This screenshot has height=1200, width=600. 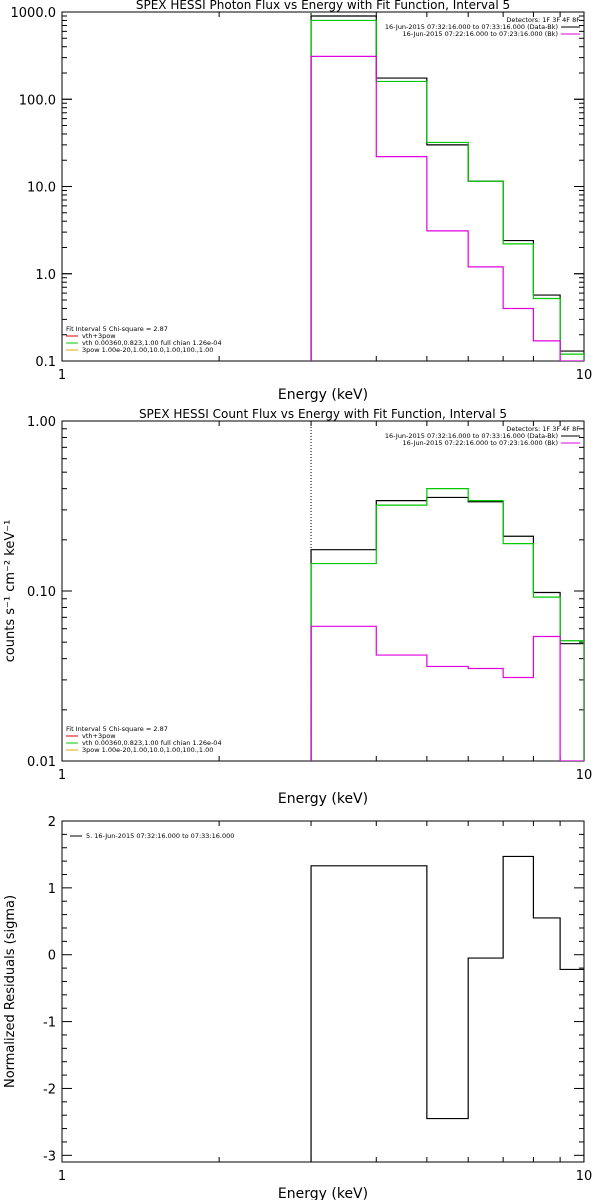 I want to click on y-tick-label: 0.01, so click(x=41, y=762).